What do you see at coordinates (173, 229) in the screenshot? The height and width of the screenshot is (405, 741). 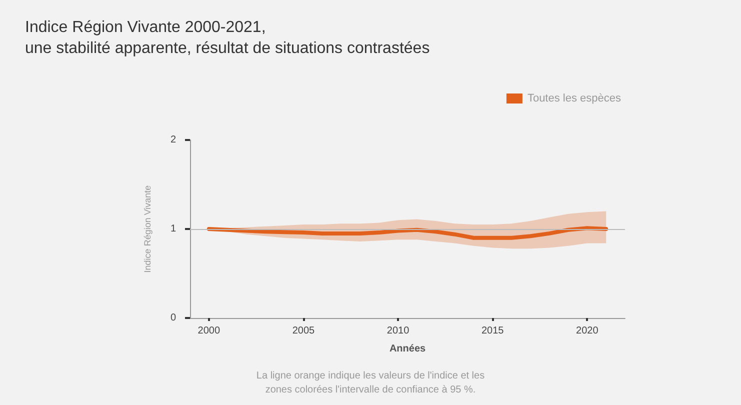 I see `y-tick-label: 1` at bounding box center [173, 229].